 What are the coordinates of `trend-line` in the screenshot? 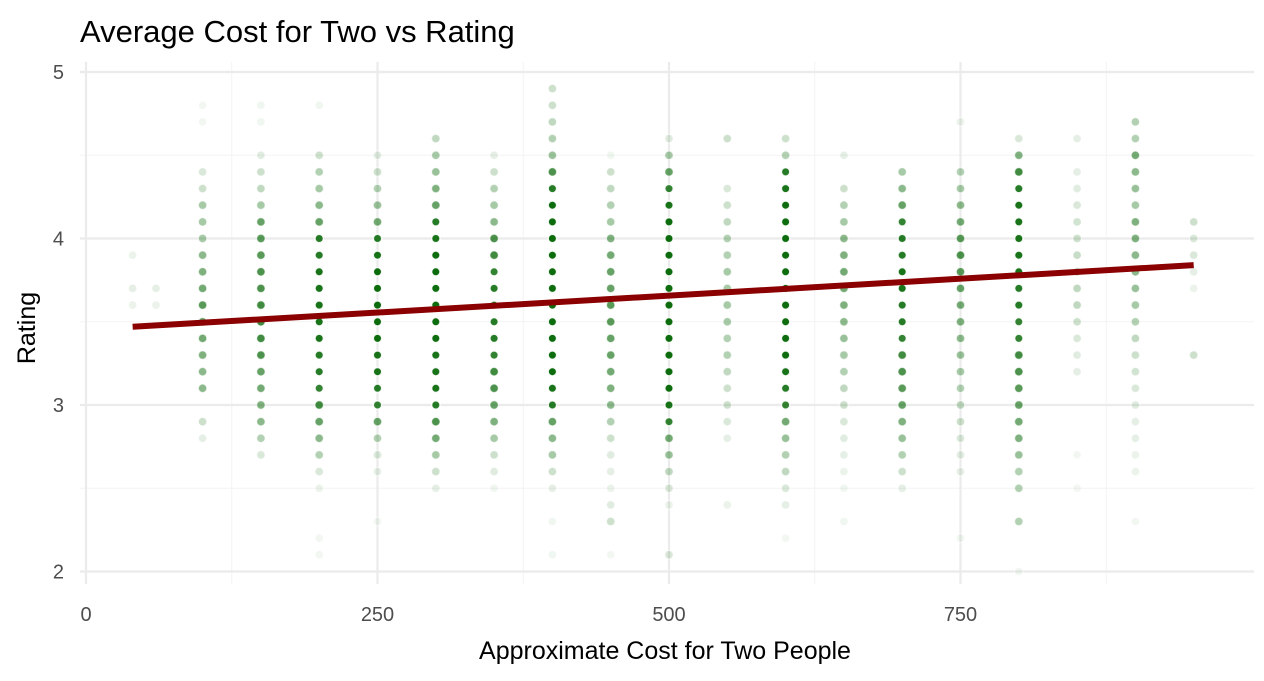 It's located at (663, 296).